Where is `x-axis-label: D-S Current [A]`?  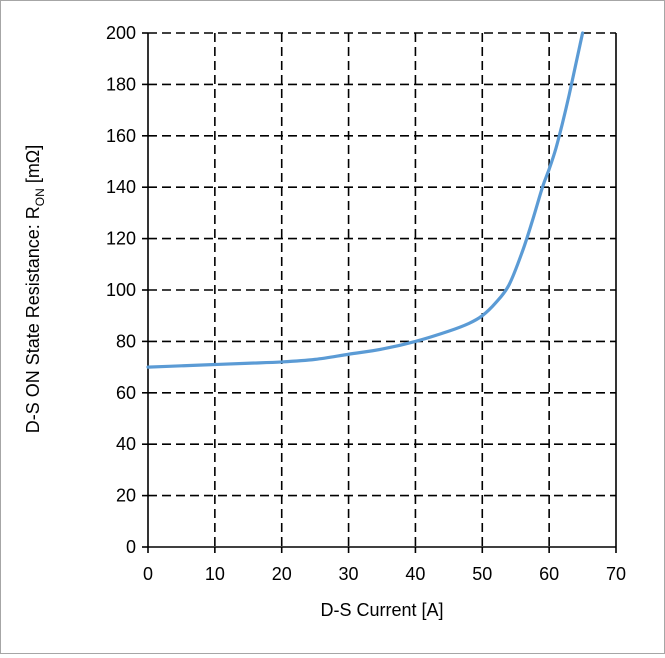
x-axis-label: D-S Current [A] is located at coordinates (381, 610).